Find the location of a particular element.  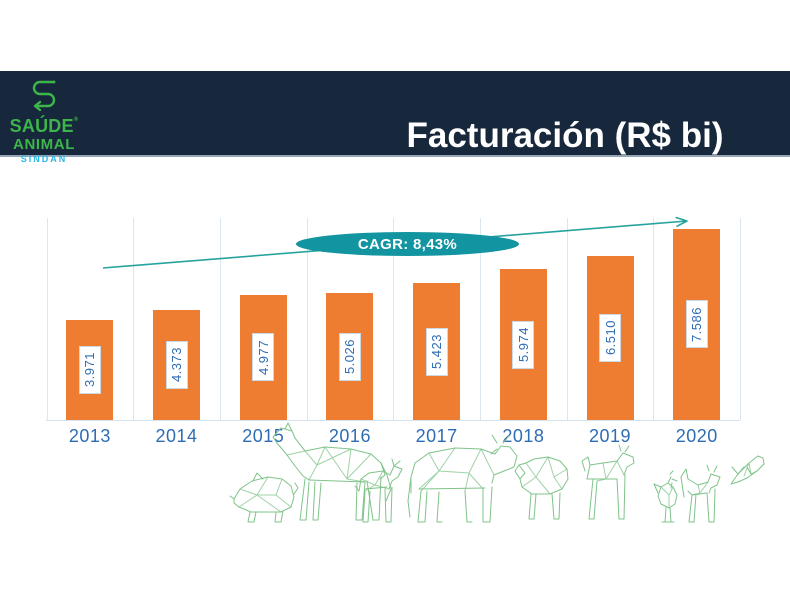

bar-value-label: 5.423 is located at coordinates (436, 351).